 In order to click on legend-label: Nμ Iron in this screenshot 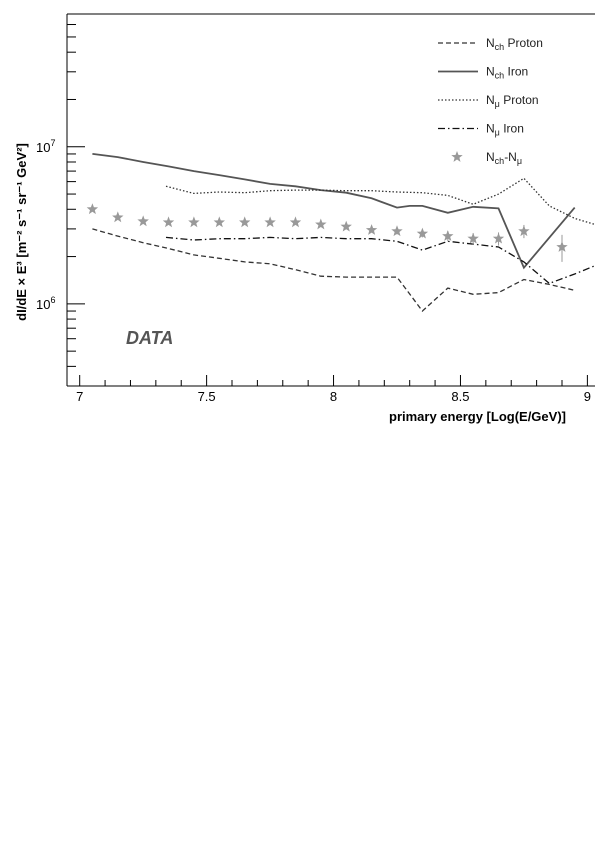, I will do `click(505, 130)`.